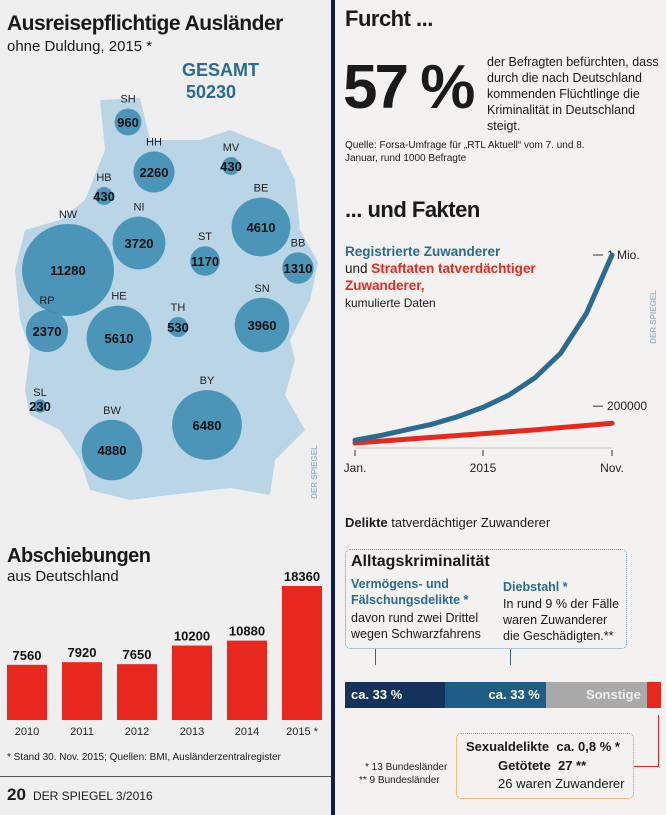  Describe the element at coordinates (82, 732) in the screenshot. I see `bar-category-label: 2011` at that location.